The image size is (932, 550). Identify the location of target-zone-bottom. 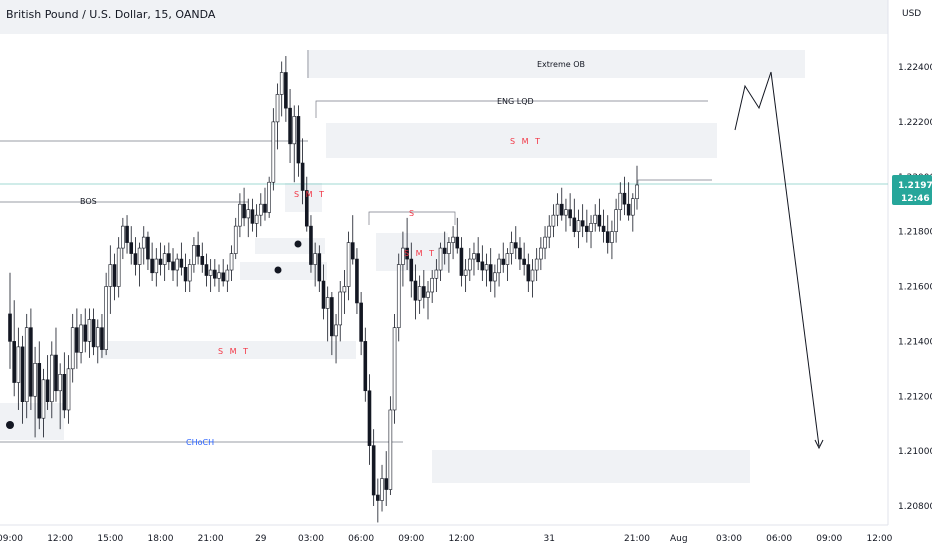
(591, 466).